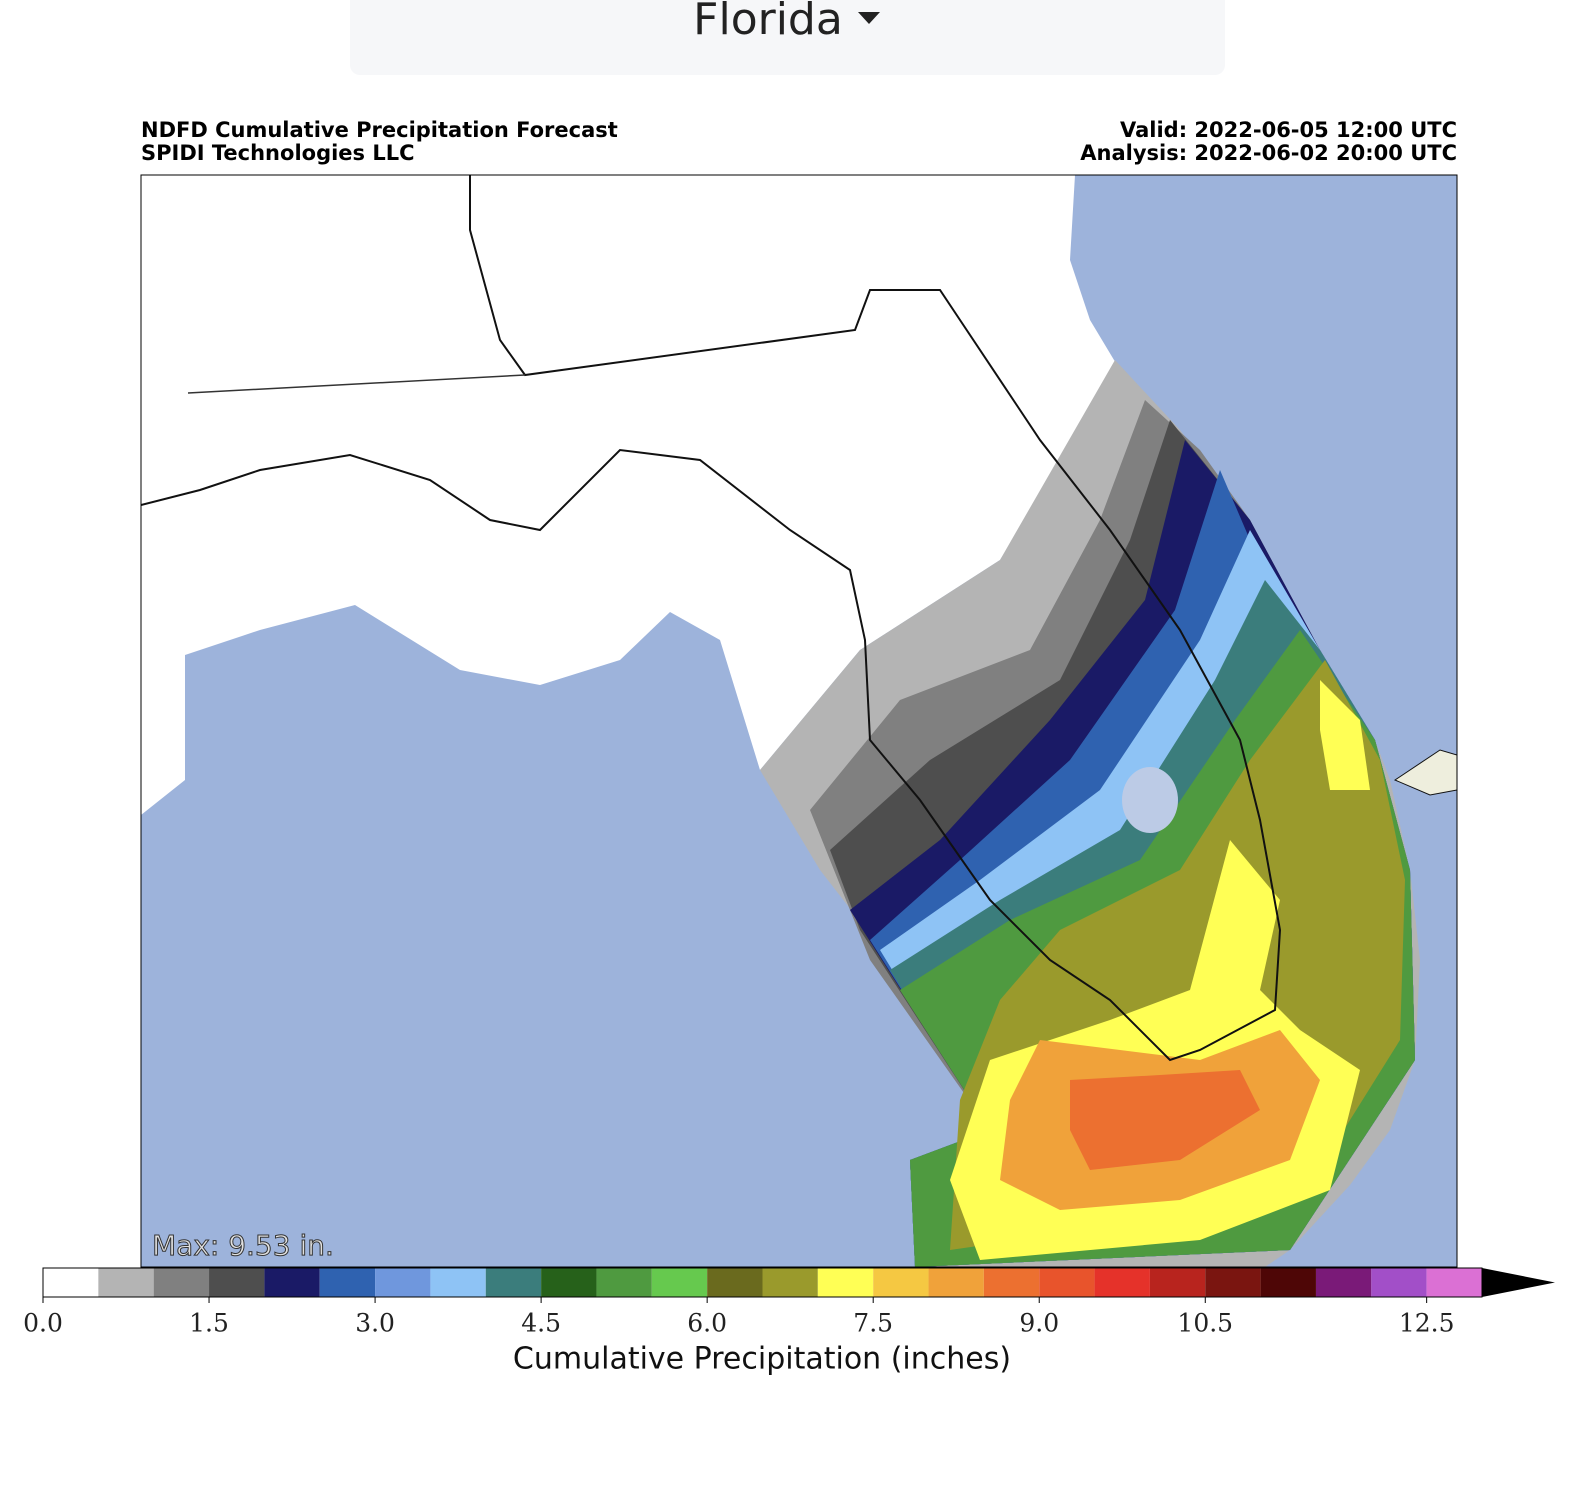 The width and height of the screenshot is (1583, 1487). What do you see at coordinates (243, 1245) in the screenshot?
I see `max-annotation: Max: 9.53 in.` at bounding box center [243, 1245].